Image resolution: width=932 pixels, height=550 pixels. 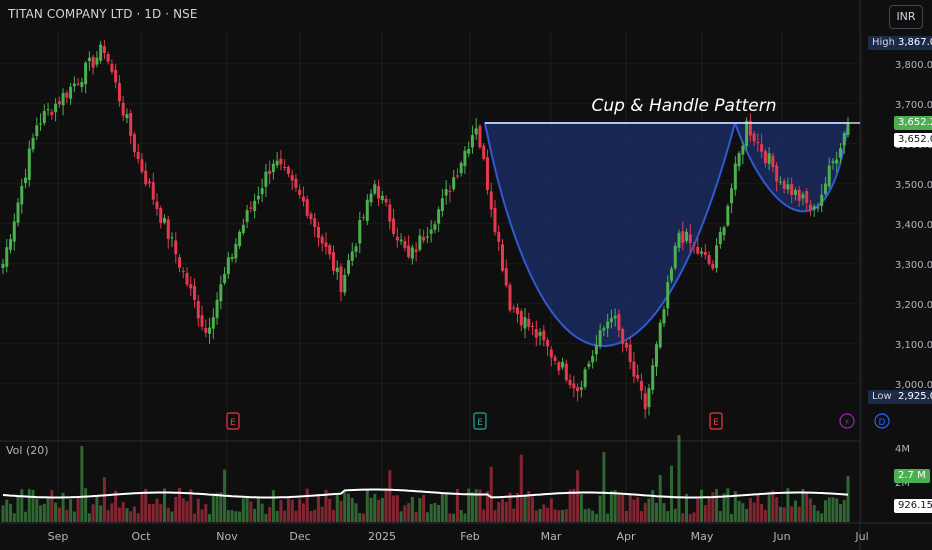 I want to click on time-label: Oct, so click(x=141, y=536).